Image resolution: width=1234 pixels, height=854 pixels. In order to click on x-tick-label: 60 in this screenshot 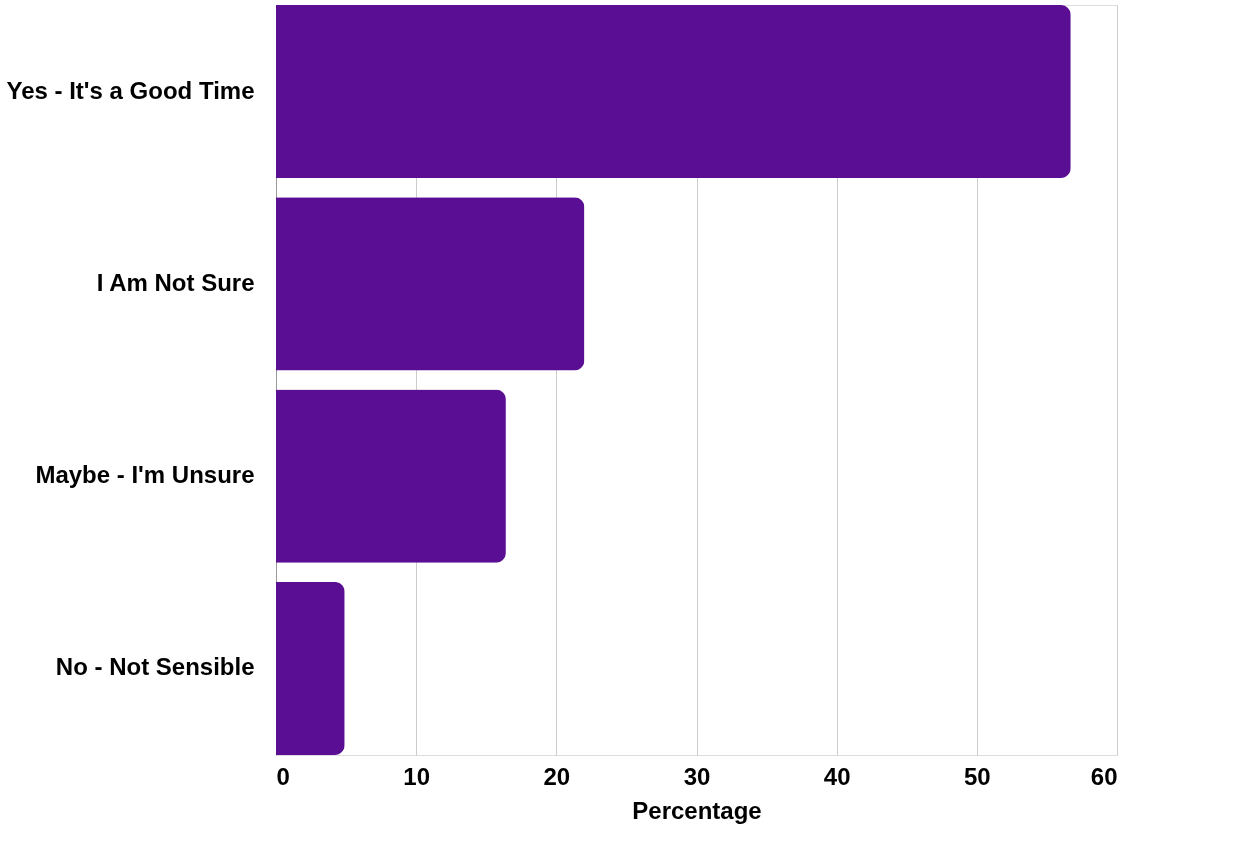, I will do `click(1104, 776)`.